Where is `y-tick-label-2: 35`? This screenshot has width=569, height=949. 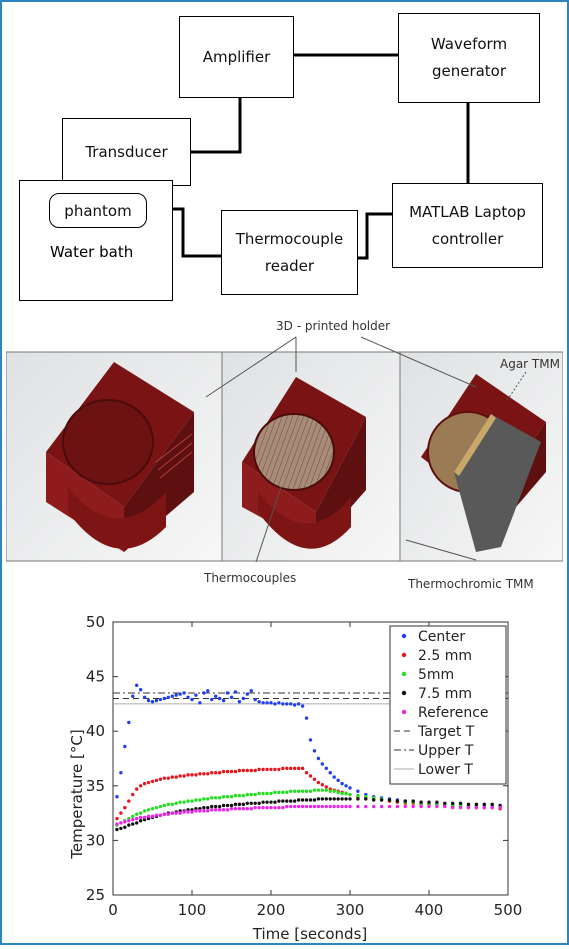
y-tick-label-2: 35 is located at coordinates (95, 786).